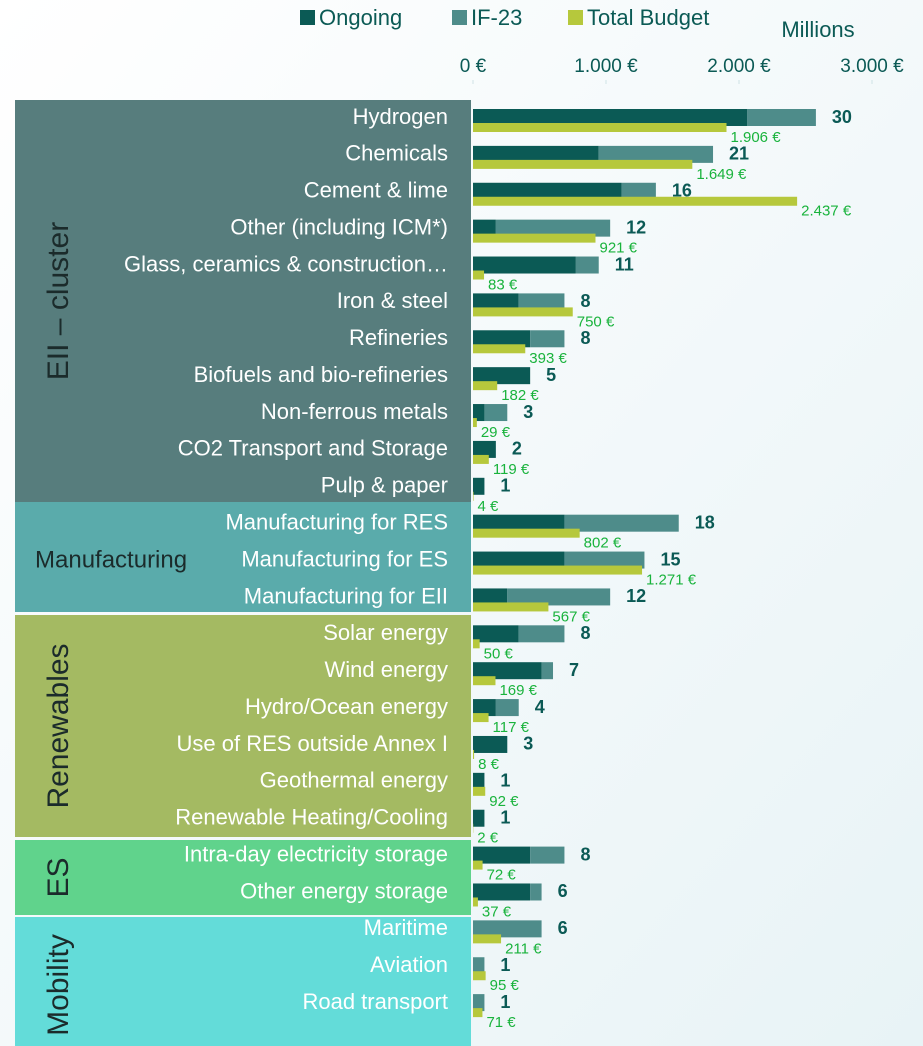  I want to click on budget-label: 119 €, so click(511, 469).